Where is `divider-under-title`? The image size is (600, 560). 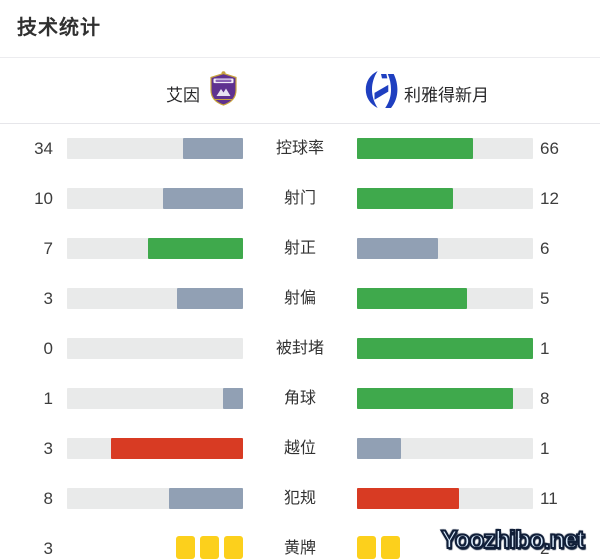
divider-under-title is located at coordinates (300, 57).